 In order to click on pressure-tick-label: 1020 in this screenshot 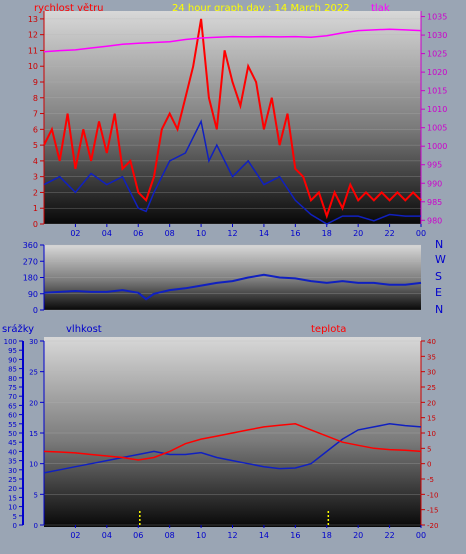, I will do `click(437, 72)`.